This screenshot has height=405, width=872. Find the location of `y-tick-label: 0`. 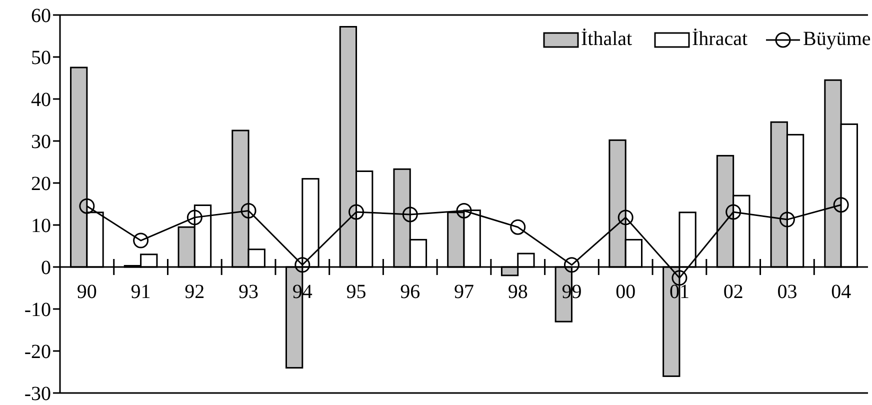

y-tick-label: 0 is located at coordinates (46, 268).